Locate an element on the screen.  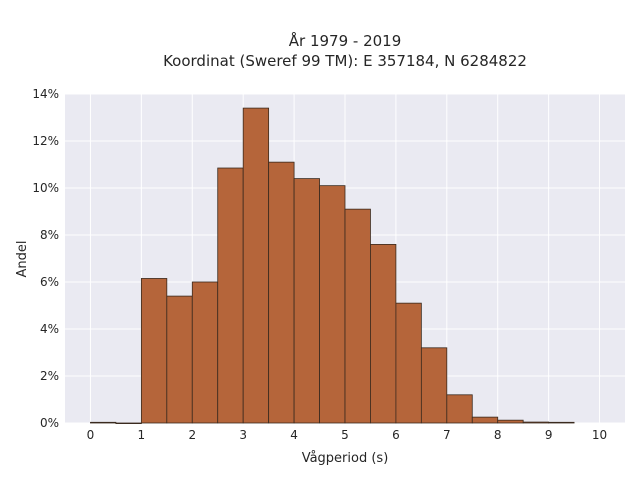
y-tick-label: 14% is located at coordinates (45, 94).